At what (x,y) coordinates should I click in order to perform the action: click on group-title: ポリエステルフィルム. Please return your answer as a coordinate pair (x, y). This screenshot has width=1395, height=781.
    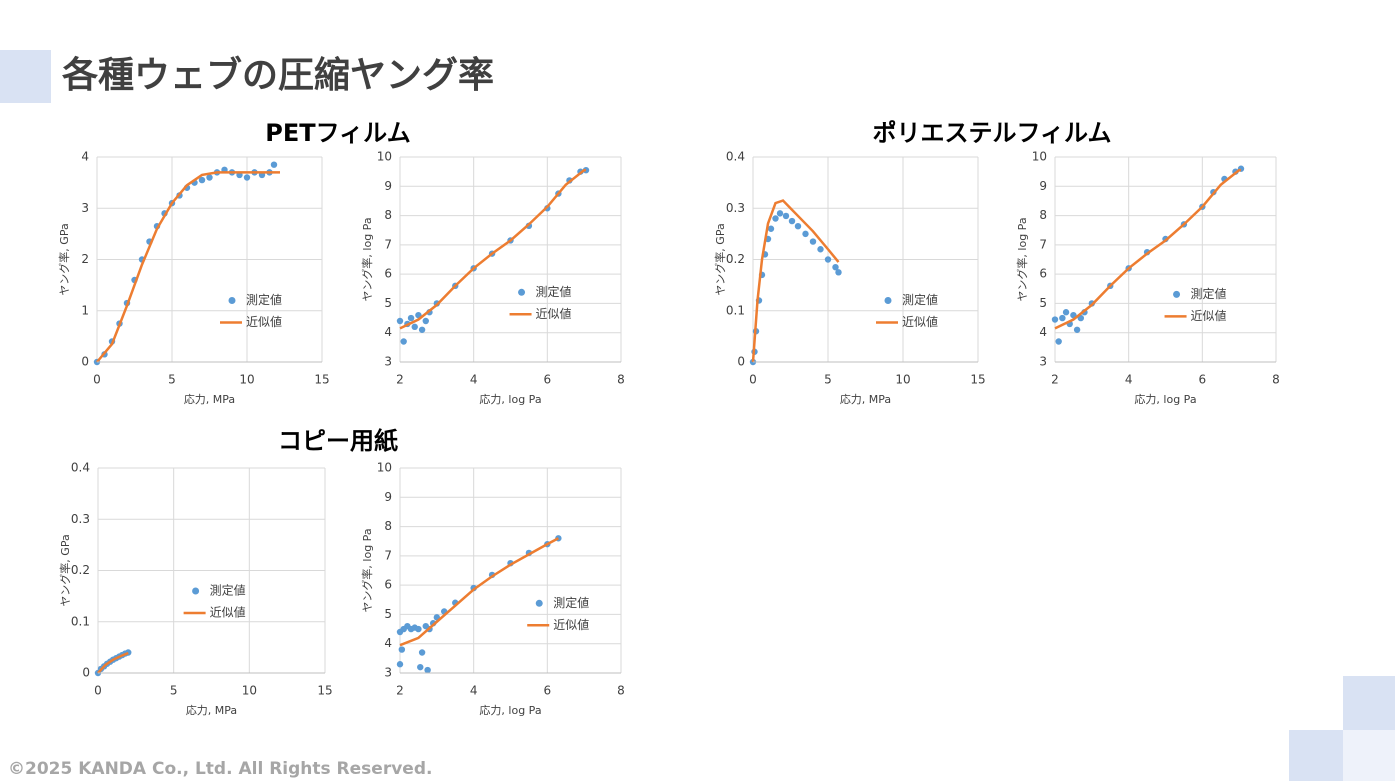
    Looking at the image, I should click on (991, 133).